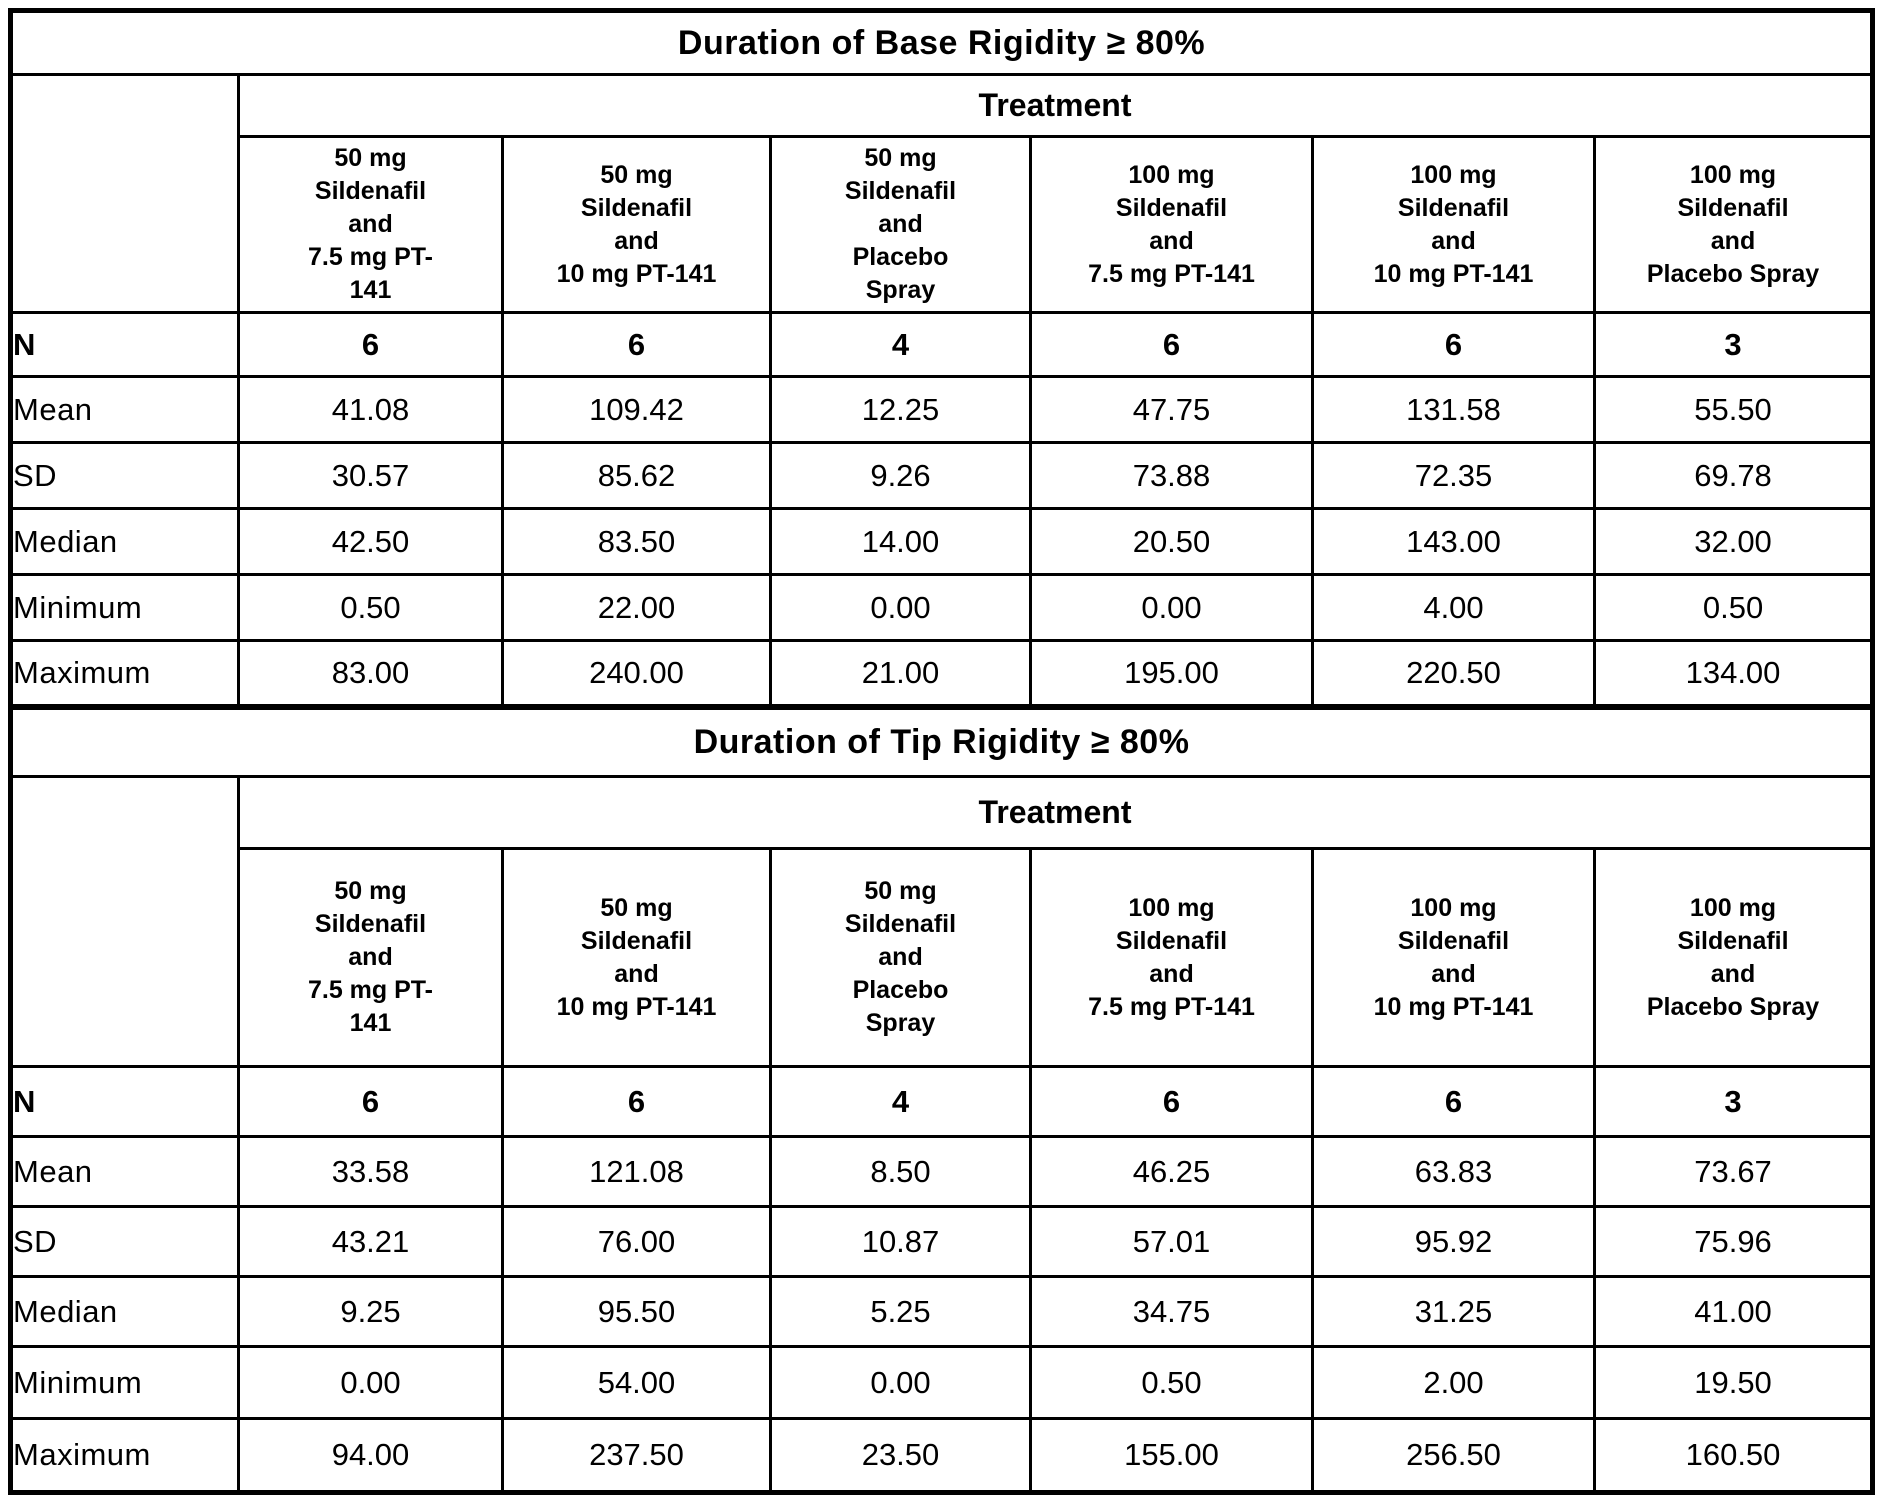 This screenshot has height=1495, width=1879. Describe the element at coordinates (1733, 1311) in the screenshot. I see `cell-value: 41.00` at that location.